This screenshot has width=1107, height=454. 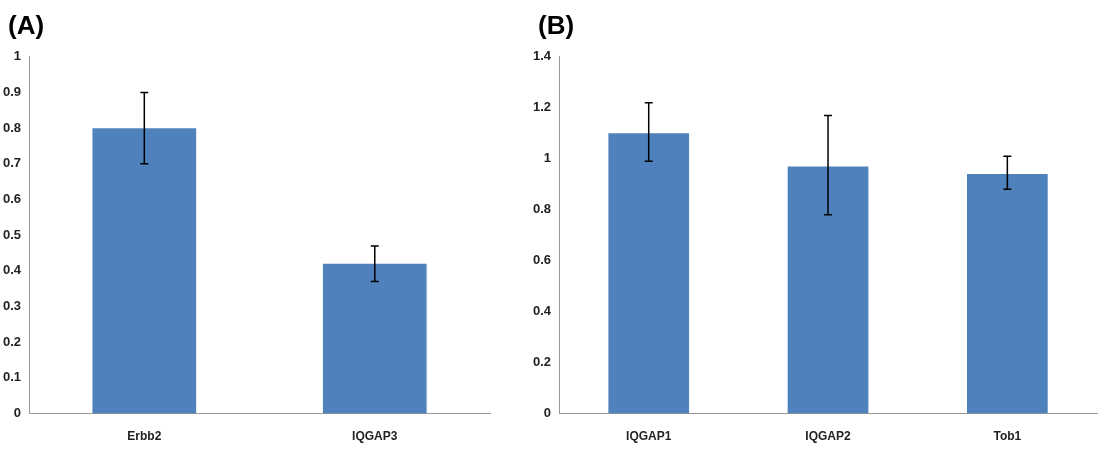 What do you see at coordinates (375, 436) in the screenshot?
I see `x-tick-label: IQGAP3` at bounding box center [375, 436].